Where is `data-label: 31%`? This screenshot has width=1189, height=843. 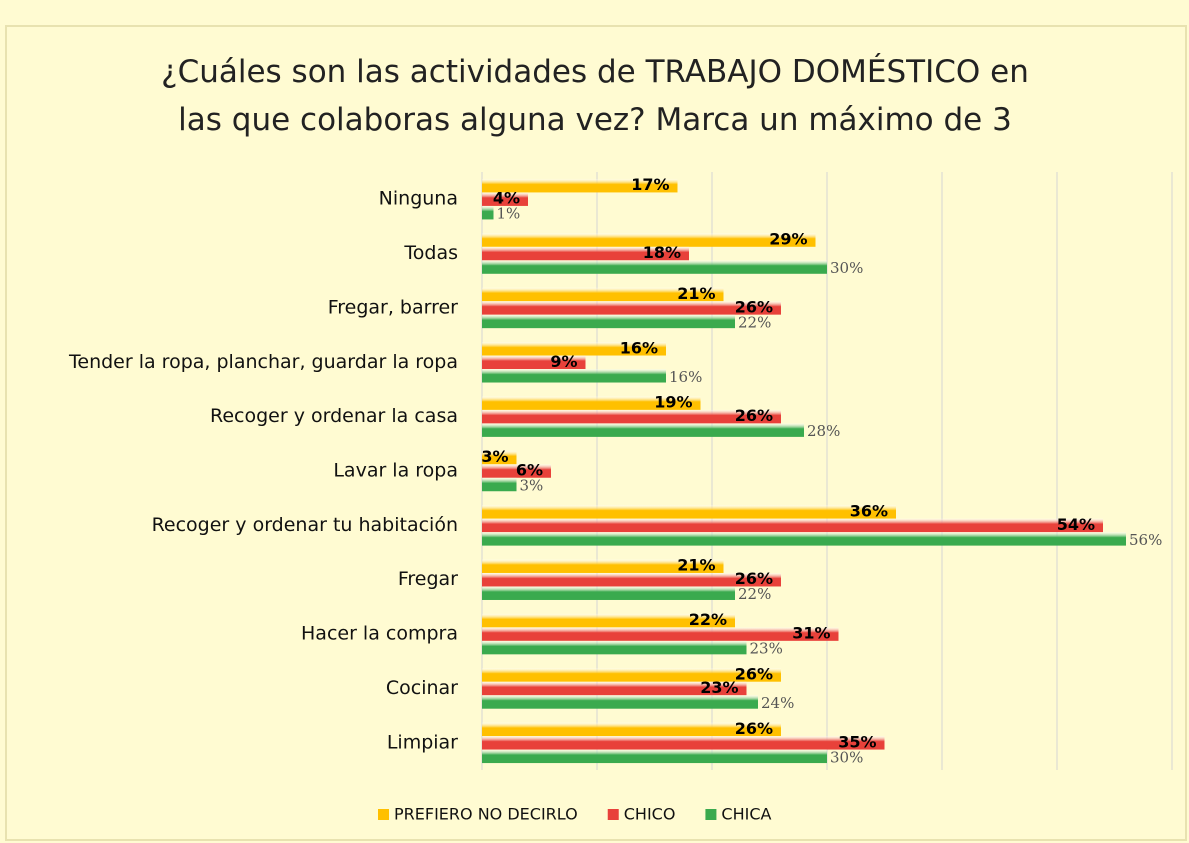 data-label: 31% is located at coordinates (811, 633).